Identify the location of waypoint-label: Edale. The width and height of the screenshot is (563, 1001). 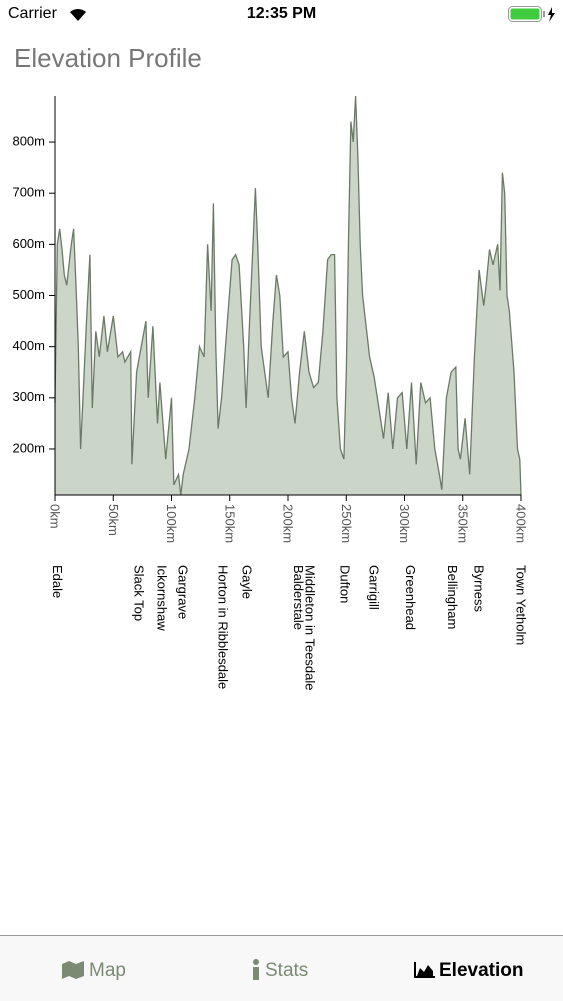
(57, 581).